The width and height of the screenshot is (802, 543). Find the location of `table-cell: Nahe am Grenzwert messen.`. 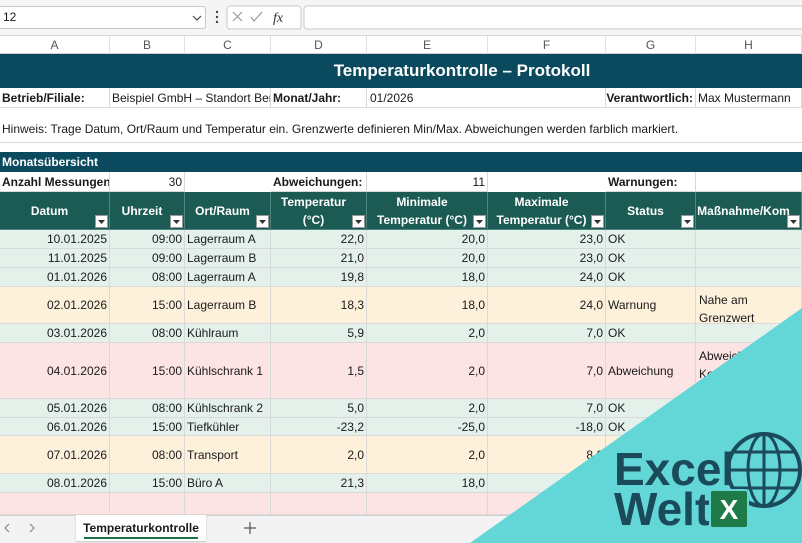

table-cell: Nahe am Grenzwert messen. is located at coordinates (749, 305).